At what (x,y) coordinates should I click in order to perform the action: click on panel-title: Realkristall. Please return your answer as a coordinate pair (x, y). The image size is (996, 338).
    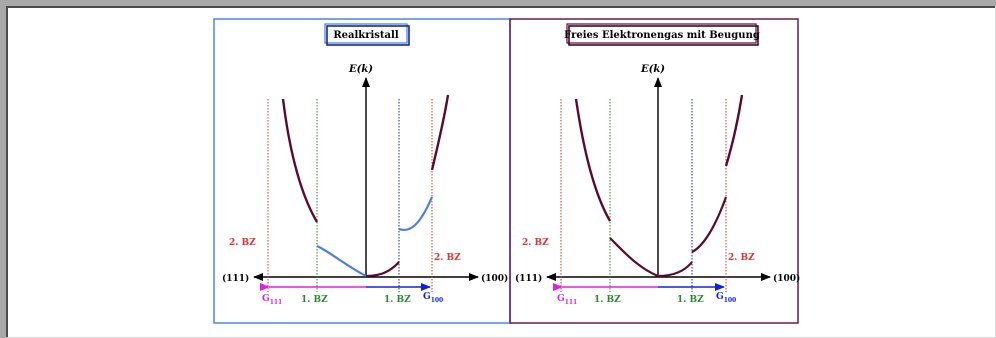
    Looking at the image, I should click on (365, 35).